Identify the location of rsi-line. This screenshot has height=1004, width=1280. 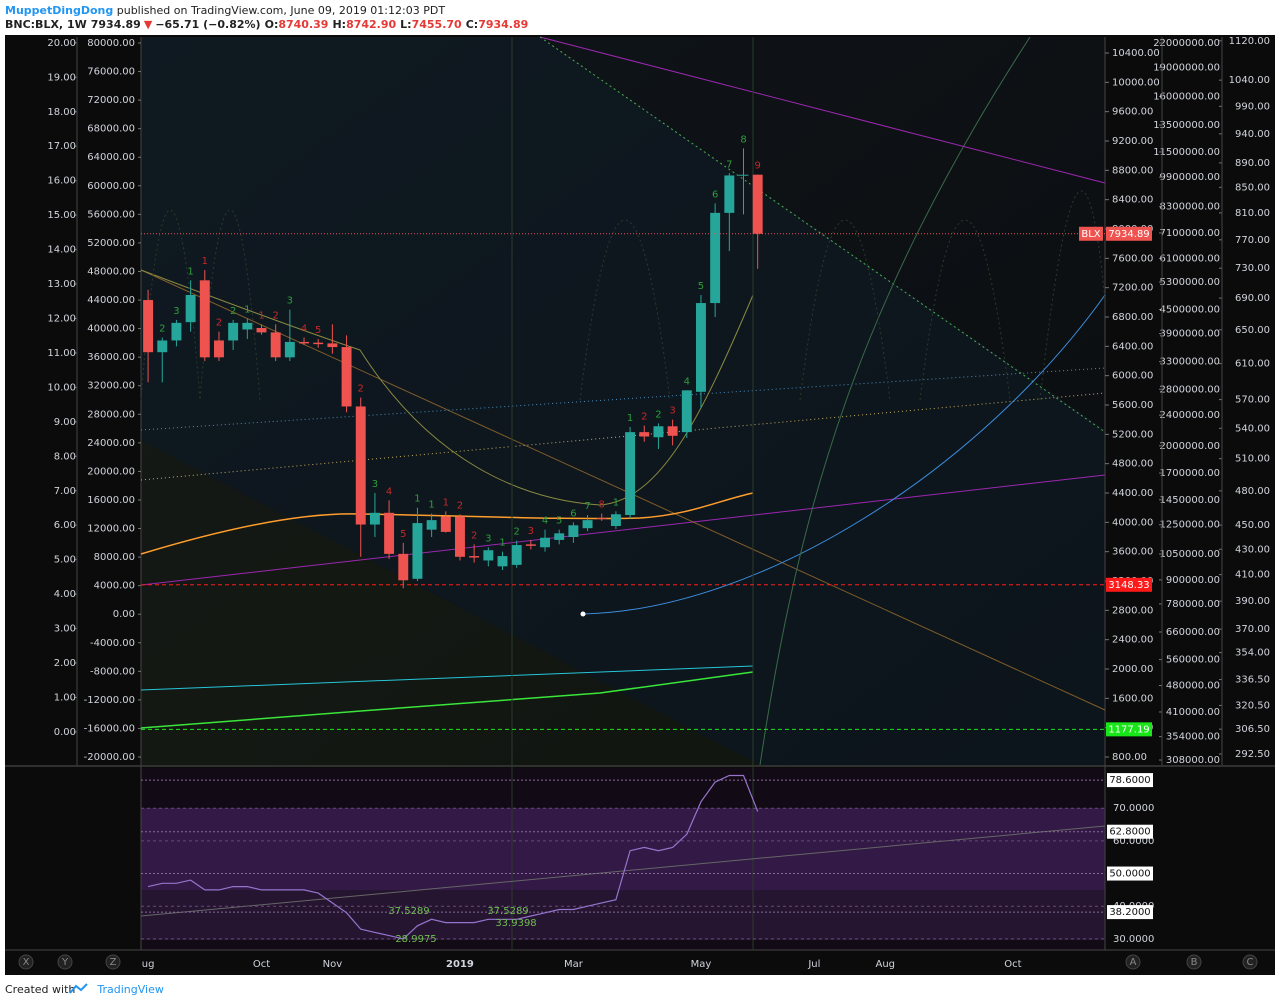
(453, 857).